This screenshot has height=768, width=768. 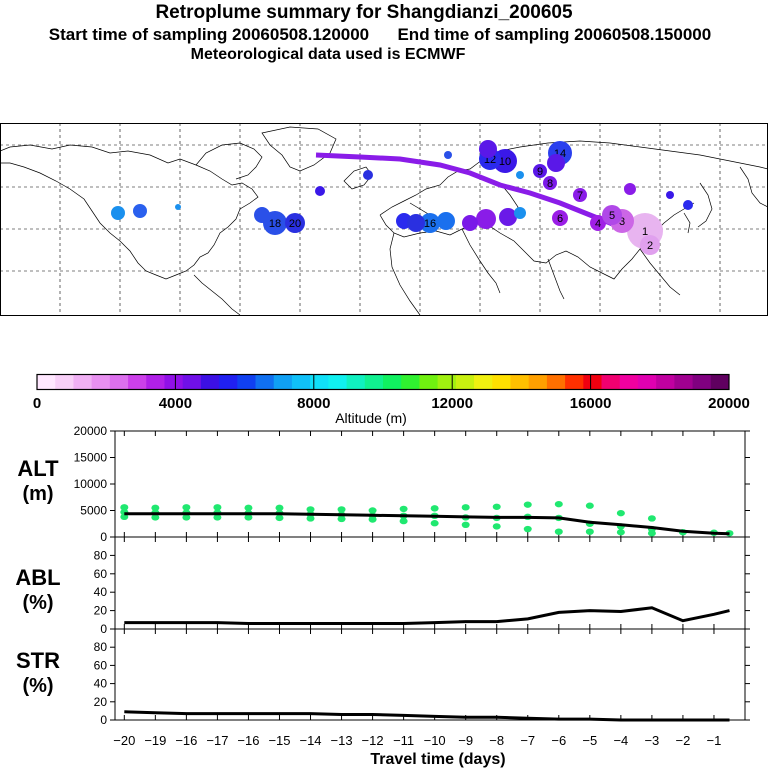 I want to click on str-y-tick-label: 60, so click(x=101, y=665).